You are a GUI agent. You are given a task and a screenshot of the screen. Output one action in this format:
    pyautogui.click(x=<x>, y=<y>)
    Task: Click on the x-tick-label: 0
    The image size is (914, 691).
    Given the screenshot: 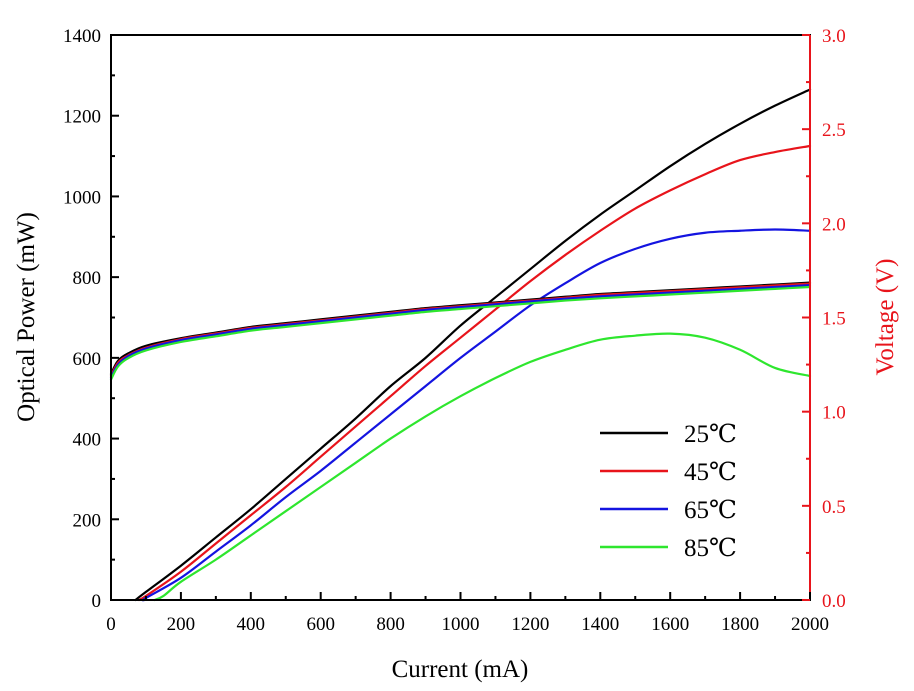 What is the action you would take?
    pyautogui.click(x=111, y=624)
    